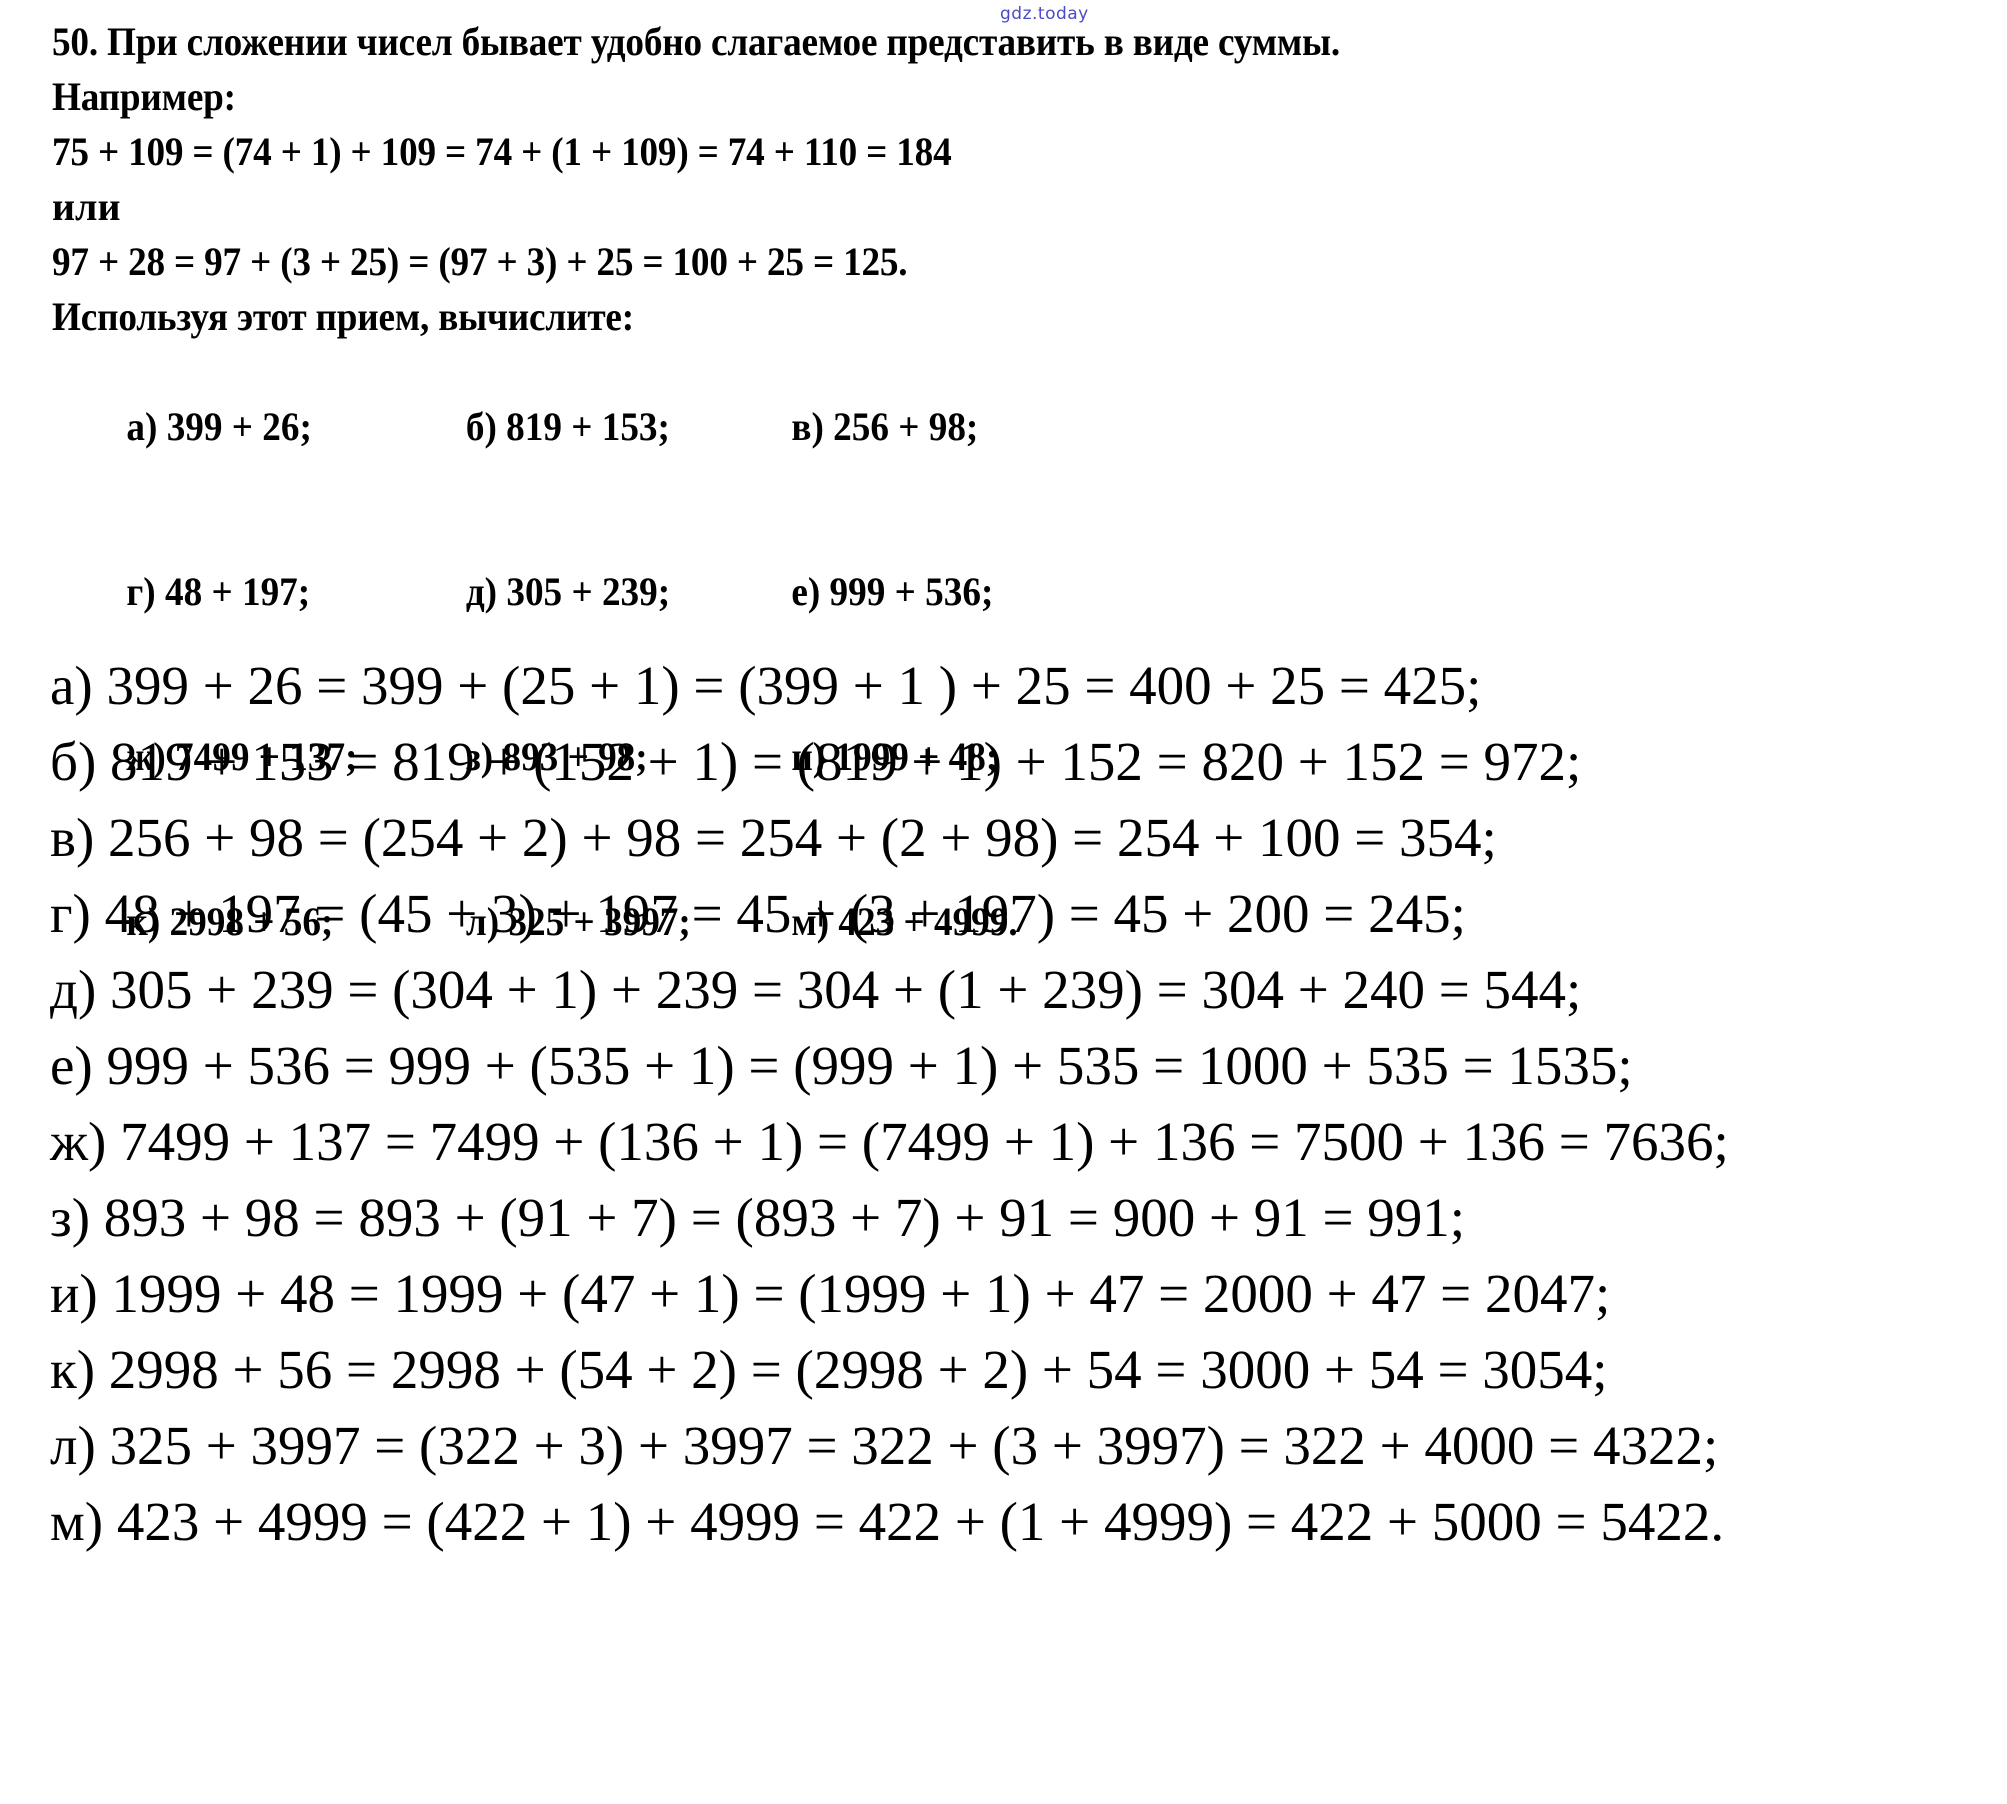 The height and width of the screenshot is (1804, 2007). I want to click on statement-instruction: Используя этот прием, вычислите:, so click(343, 316).